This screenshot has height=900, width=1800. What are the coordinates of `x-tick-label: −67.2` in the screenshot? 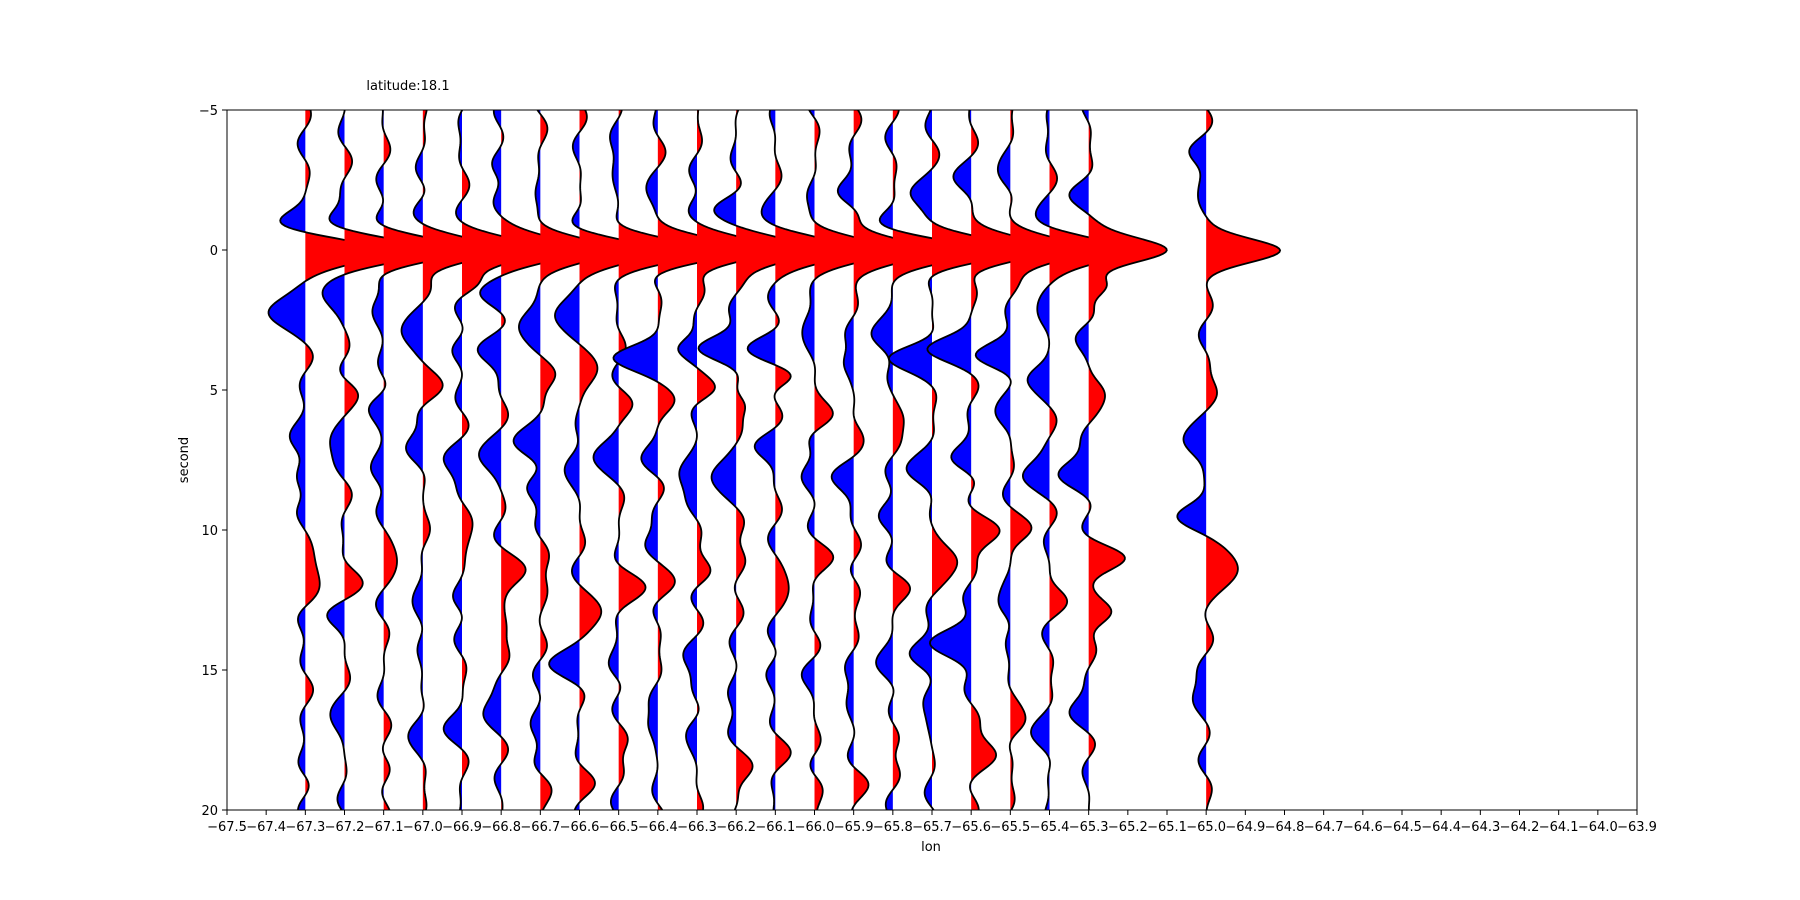 It's located at (345, 827).